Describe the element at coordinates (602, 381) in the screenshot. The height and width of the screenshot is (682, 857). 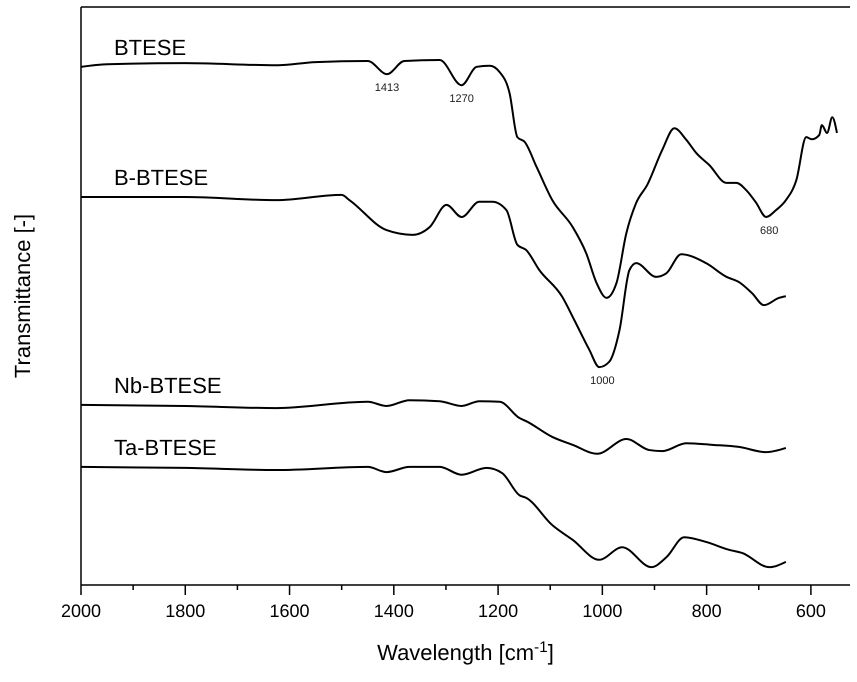
I see `annotation: 1000` at that location.